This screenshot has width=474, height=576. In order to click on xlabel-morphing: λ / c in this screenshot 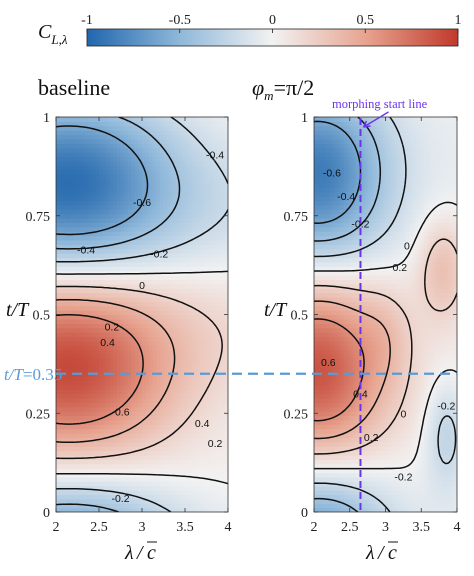, I will do `click(381, 552)`.